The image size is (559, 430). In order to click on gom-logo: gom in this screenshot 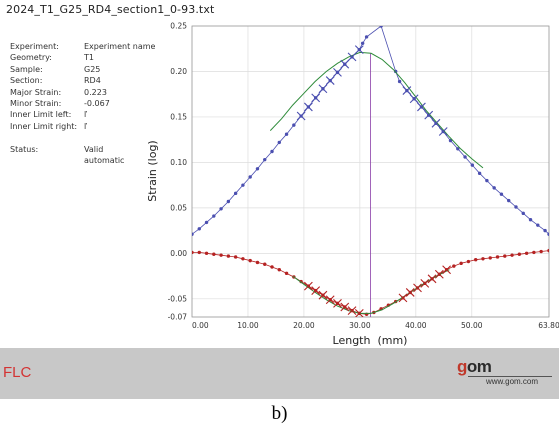, I will do `click(474, 367)`.